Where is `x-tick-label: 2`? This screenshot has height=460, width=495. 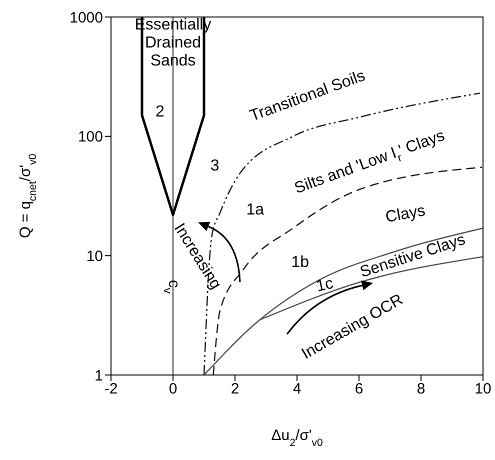 x-tick-label: 2 is located at coordinates (235, 389).